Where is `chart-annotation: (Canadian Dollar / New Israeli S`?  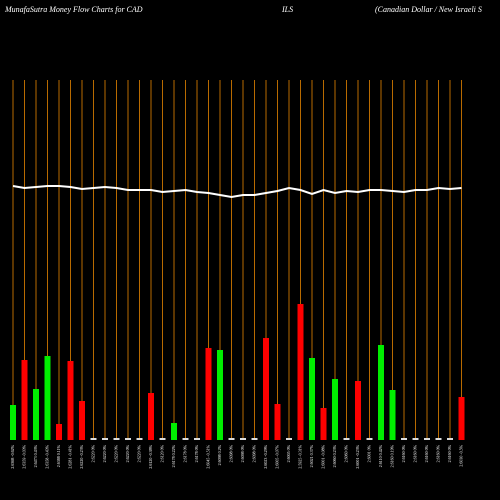
chart-annotation: (Canadian Dollar / New Israeli S is located at coordinates (428, 9).